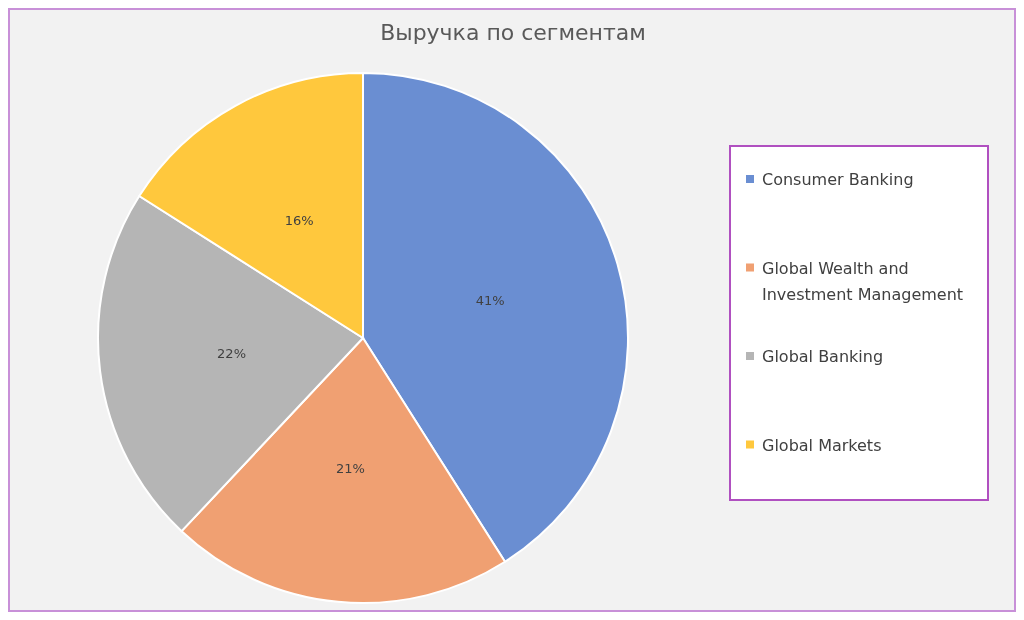 This screenshot has height=620, width=1024. Describe the element at coordinates (231, 354) in the screenshot. I see `data-label: 22%` at that location.